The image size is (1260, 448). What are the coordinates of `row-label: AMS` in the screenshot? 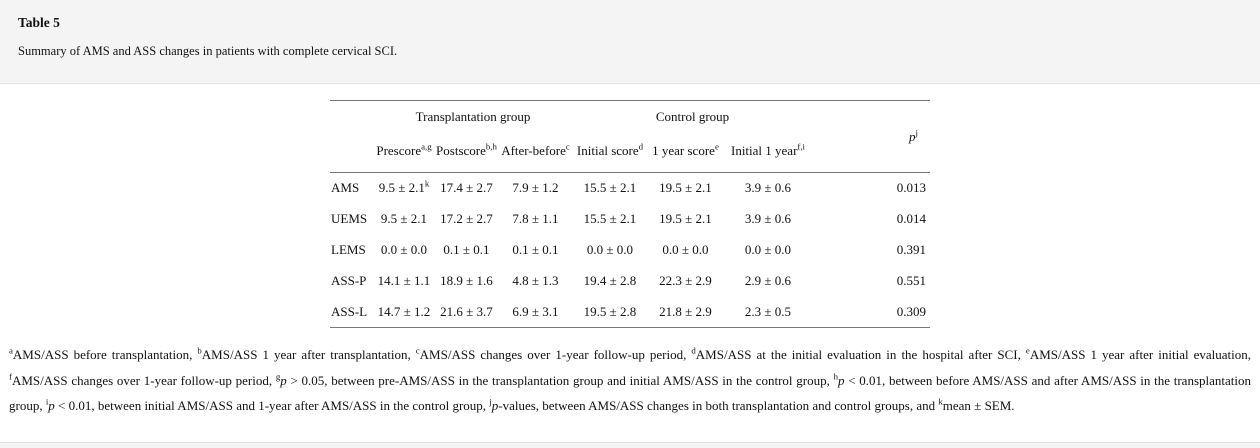 It's located at (345, 188).